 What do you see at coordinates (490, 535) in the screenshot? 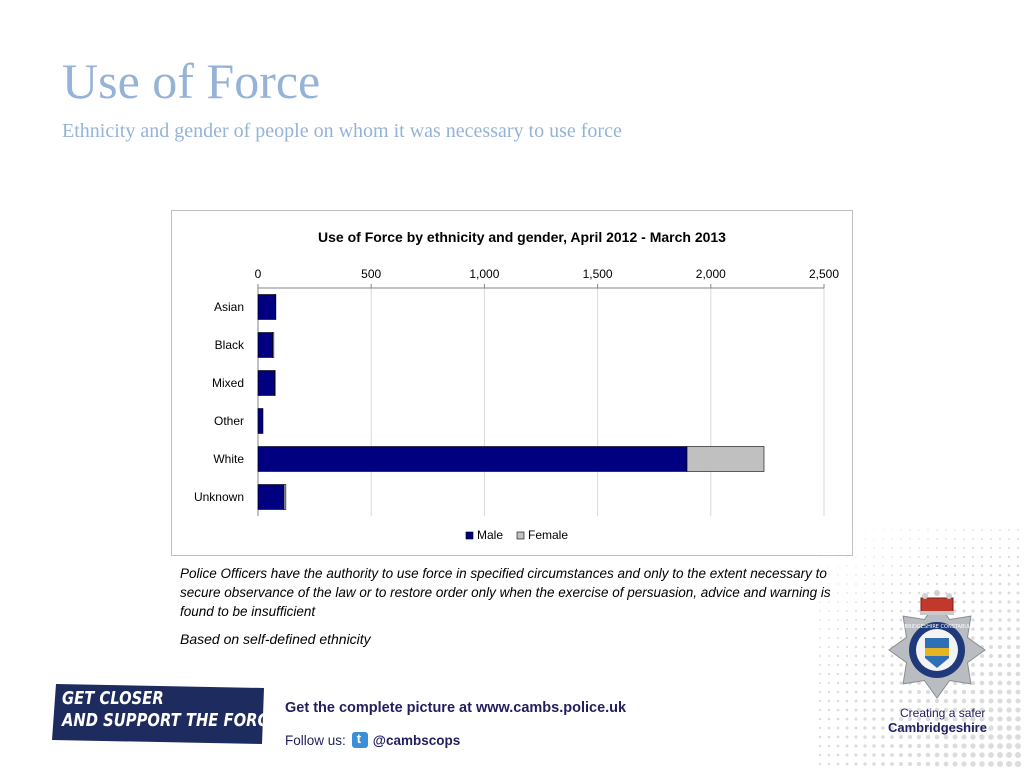
I see `legend-label: Male` at bounding box center [490, 535].